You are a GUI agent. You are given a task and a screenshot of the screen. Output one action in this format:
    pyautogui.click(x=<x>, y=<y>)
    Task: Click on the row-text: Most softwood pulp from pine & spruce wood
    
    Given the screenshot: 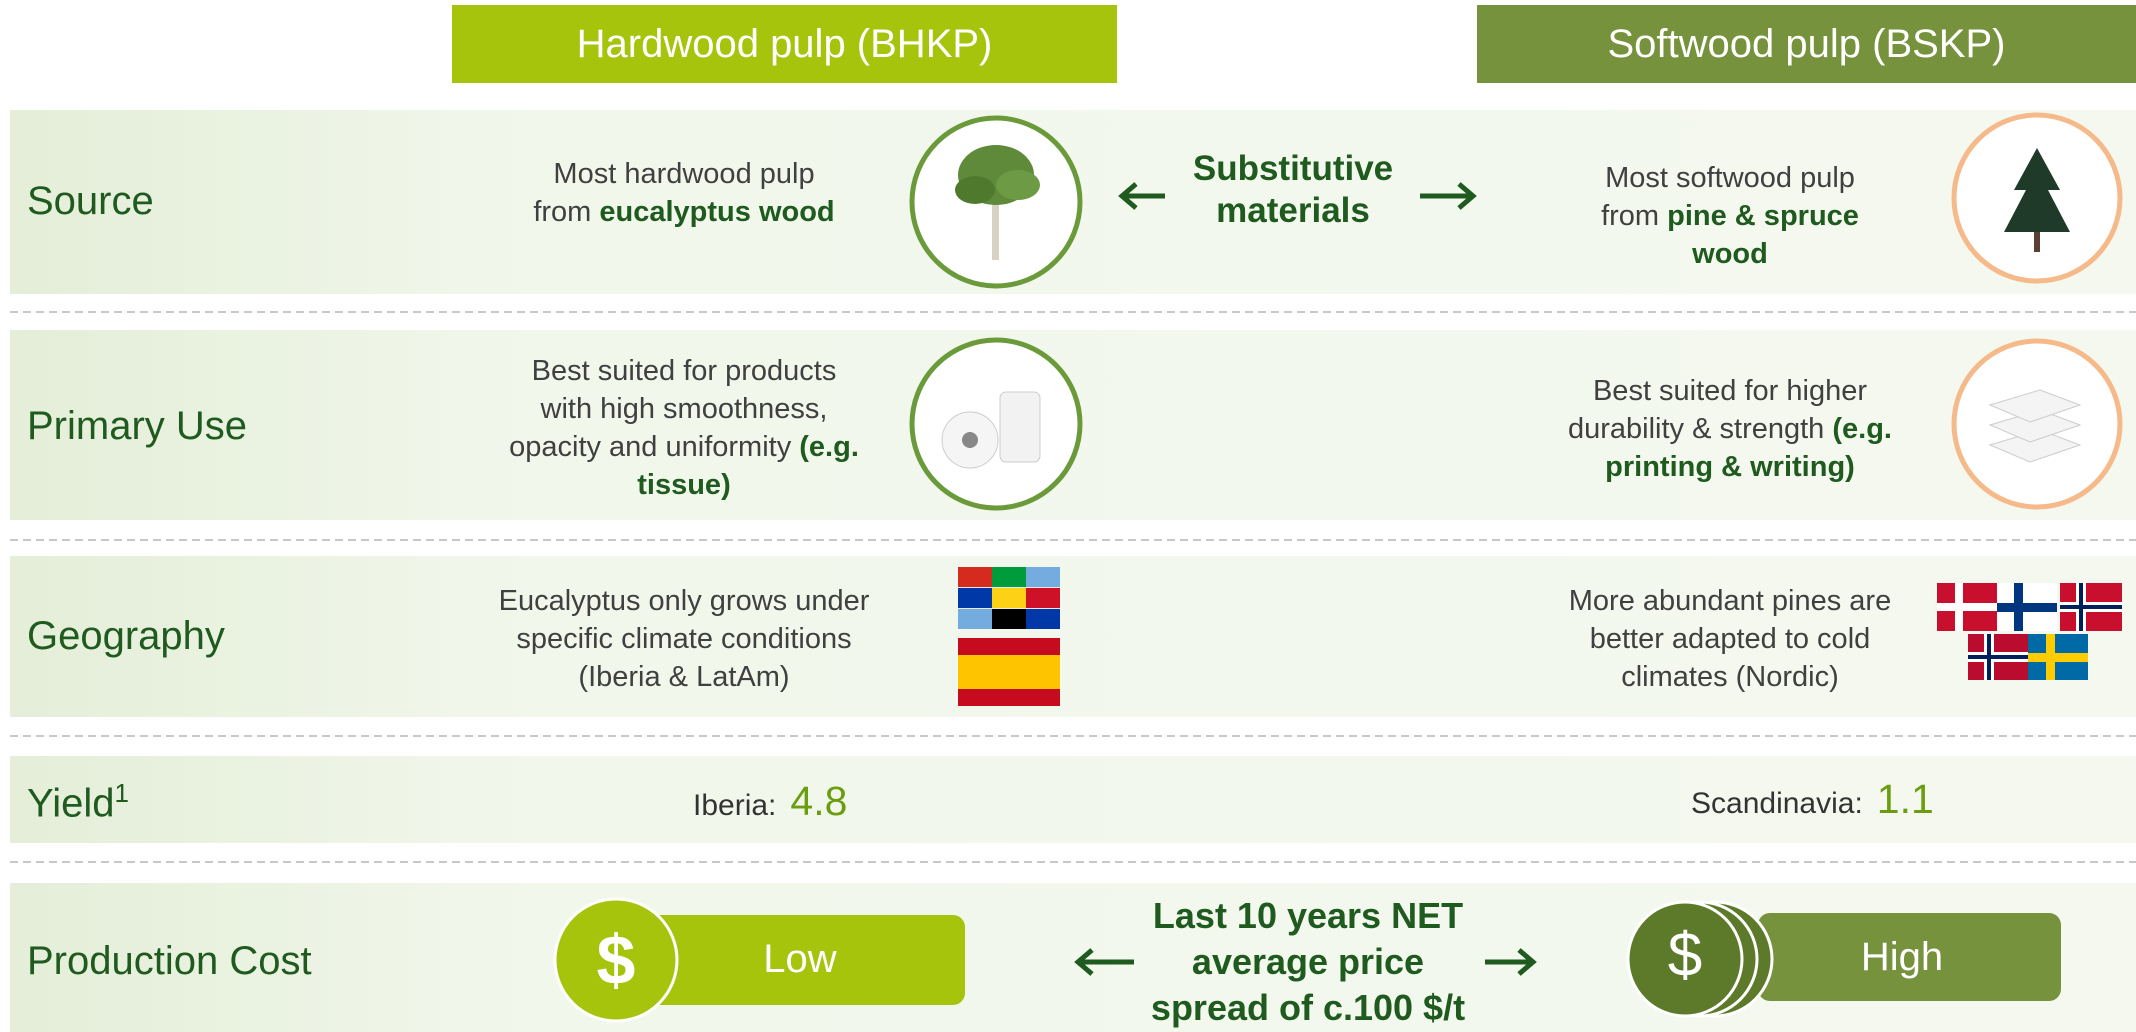 What is the action you would take?
    pyautogui.click(x=1730, y=216)
    